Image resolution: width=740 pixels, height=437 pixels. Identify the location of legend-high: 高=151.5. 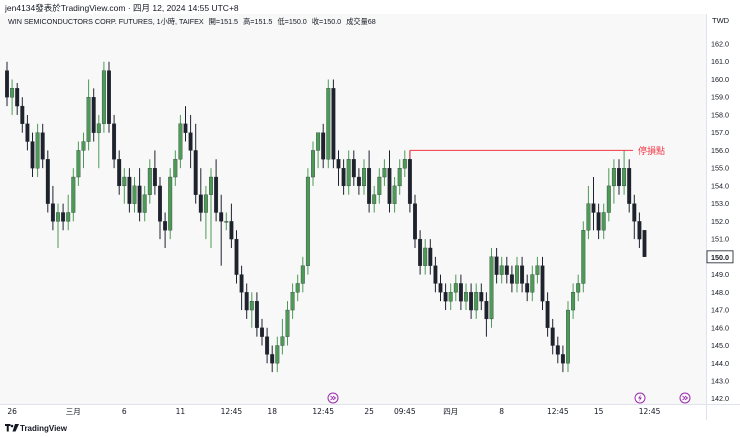
(258, 21).